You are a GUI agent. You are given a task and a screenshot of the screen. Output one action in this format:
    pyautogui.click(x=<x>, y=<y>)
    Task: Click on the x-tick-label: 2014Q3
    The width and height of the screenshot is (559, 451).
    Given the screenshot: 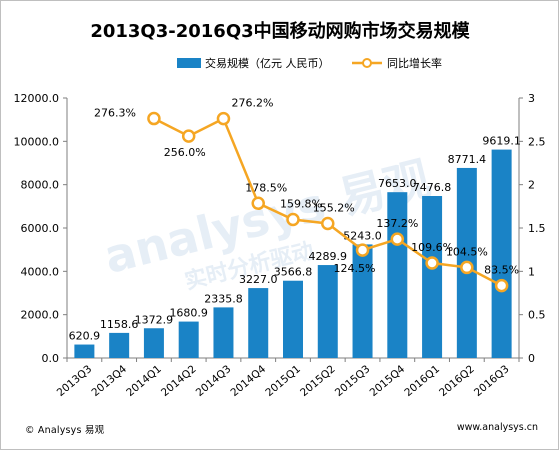 What is the action you would take?
    pyautogui.click(x=214, y=381)
    